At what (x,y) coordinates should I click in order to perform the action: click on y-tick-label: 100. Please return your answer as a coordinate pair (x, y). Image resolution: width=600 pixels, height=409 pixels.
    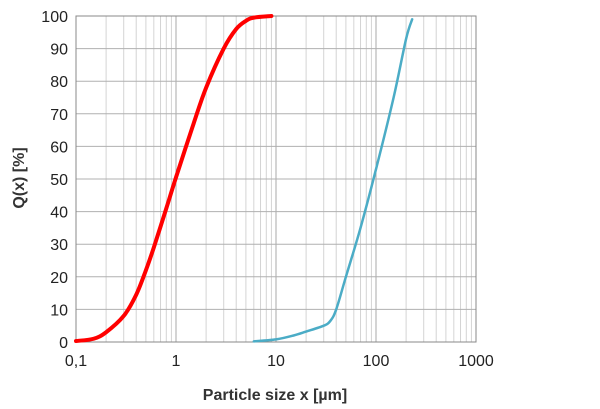
    Looking at the image, I should click on (54, 17).